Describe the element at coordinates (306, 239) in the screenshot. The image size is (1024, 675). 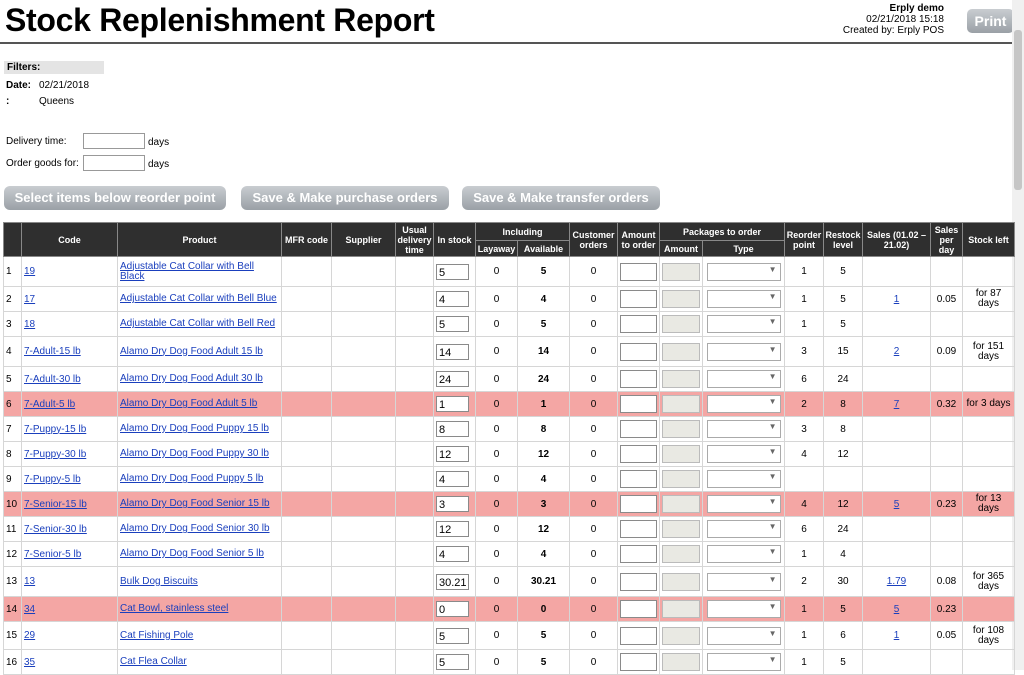
I see `col-mfr-code: MFR code` at that location.